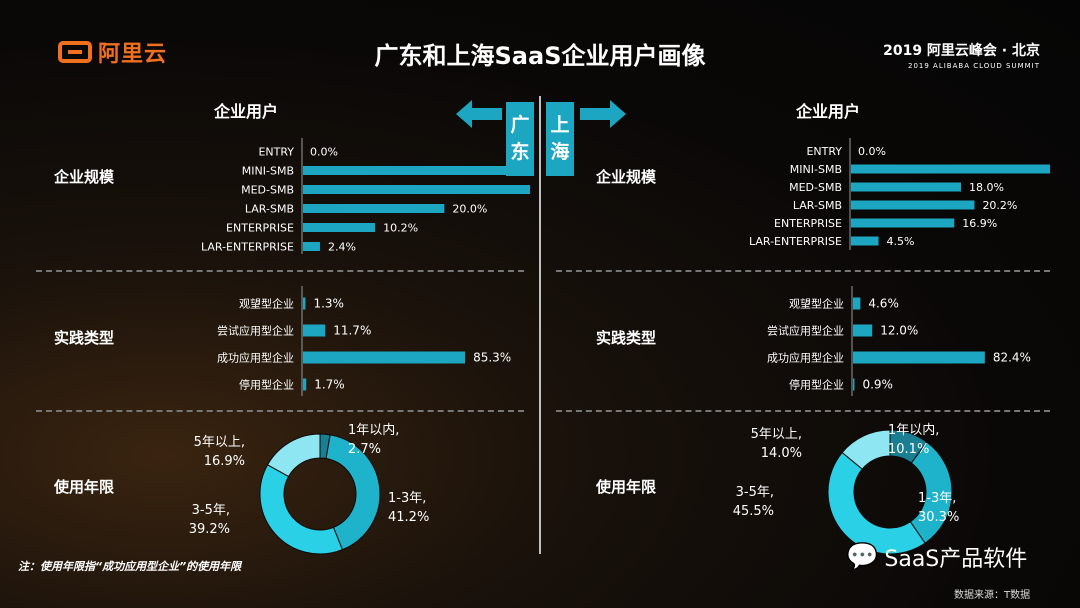  What do you see at coordinates (908, 449) in the screenshot?
I see `donut-label: 10.1%` at bounding box center [908, 449].